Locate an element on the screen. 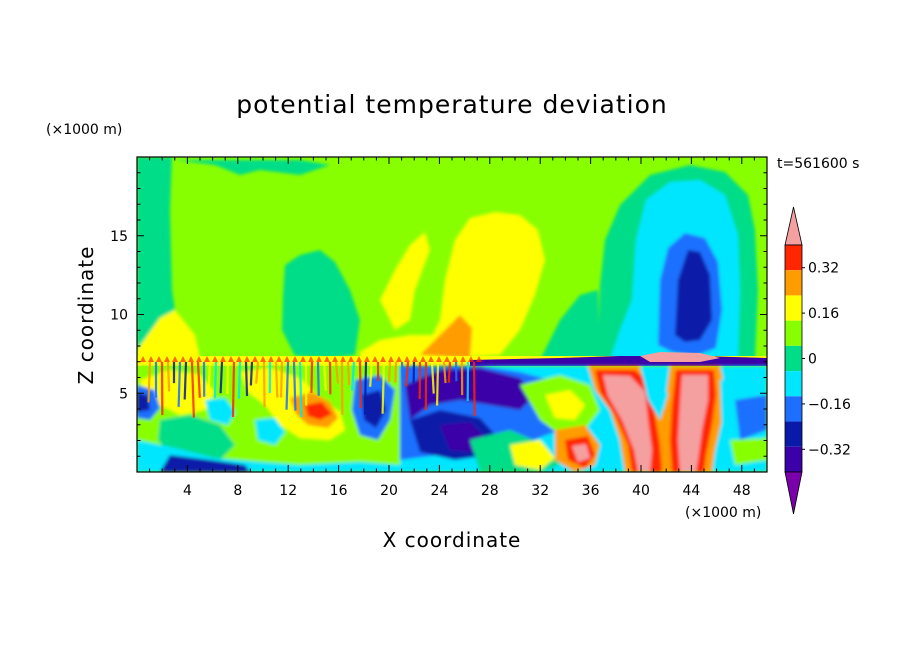 This screenshot has height=654, width=904. time-label: t=561600 s is located at coordinates (818, 164).